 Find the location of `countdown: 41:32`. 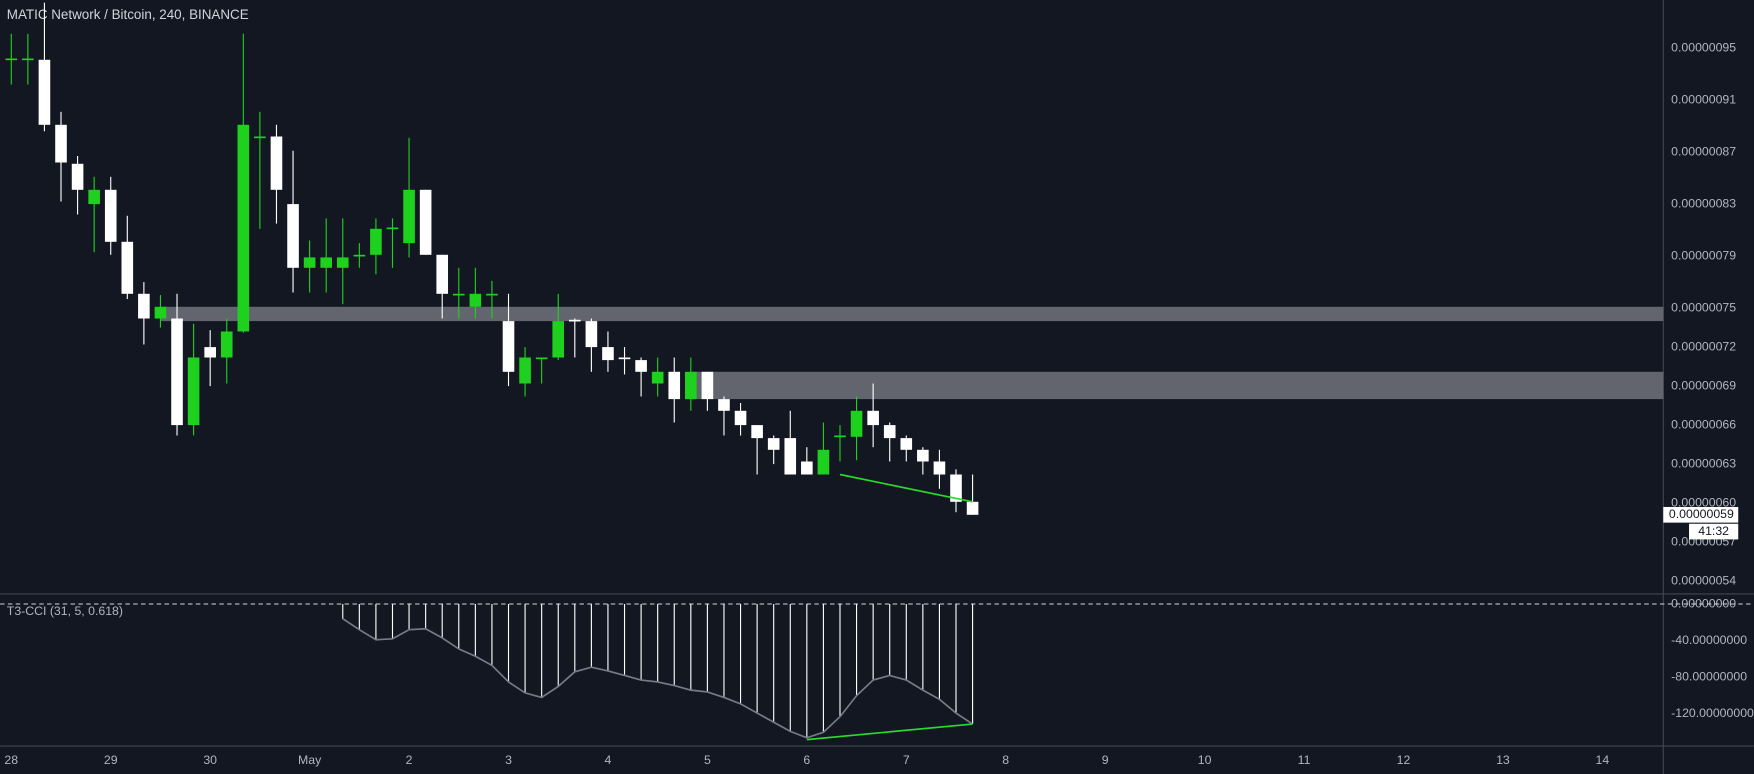

countdown: 41:32 is located at coordinates (1713, 531).